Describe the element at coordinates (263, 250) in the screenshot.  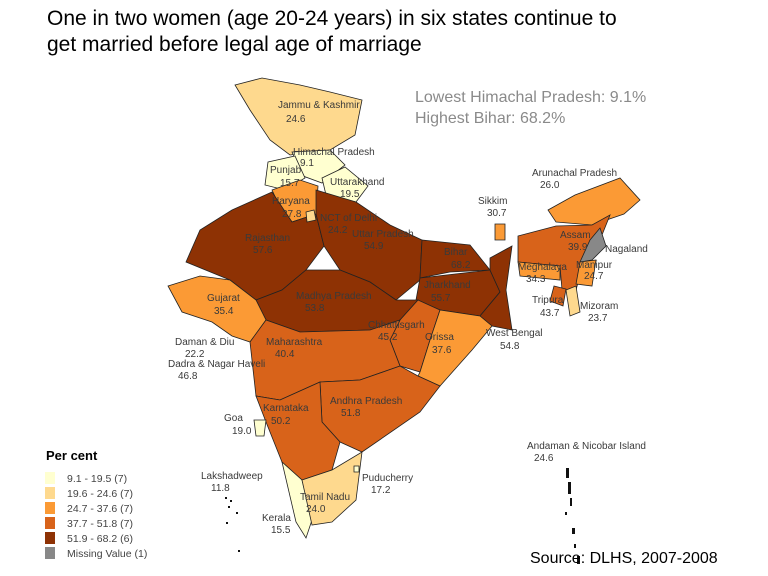
I see `label-value: 57.6` at that location.